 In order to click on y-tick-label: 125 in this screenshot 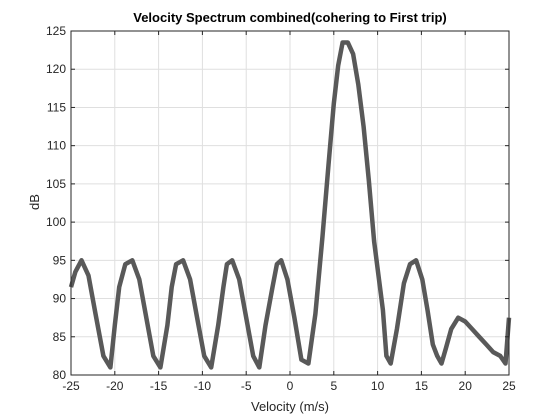, I will do `click(56, 31)`.